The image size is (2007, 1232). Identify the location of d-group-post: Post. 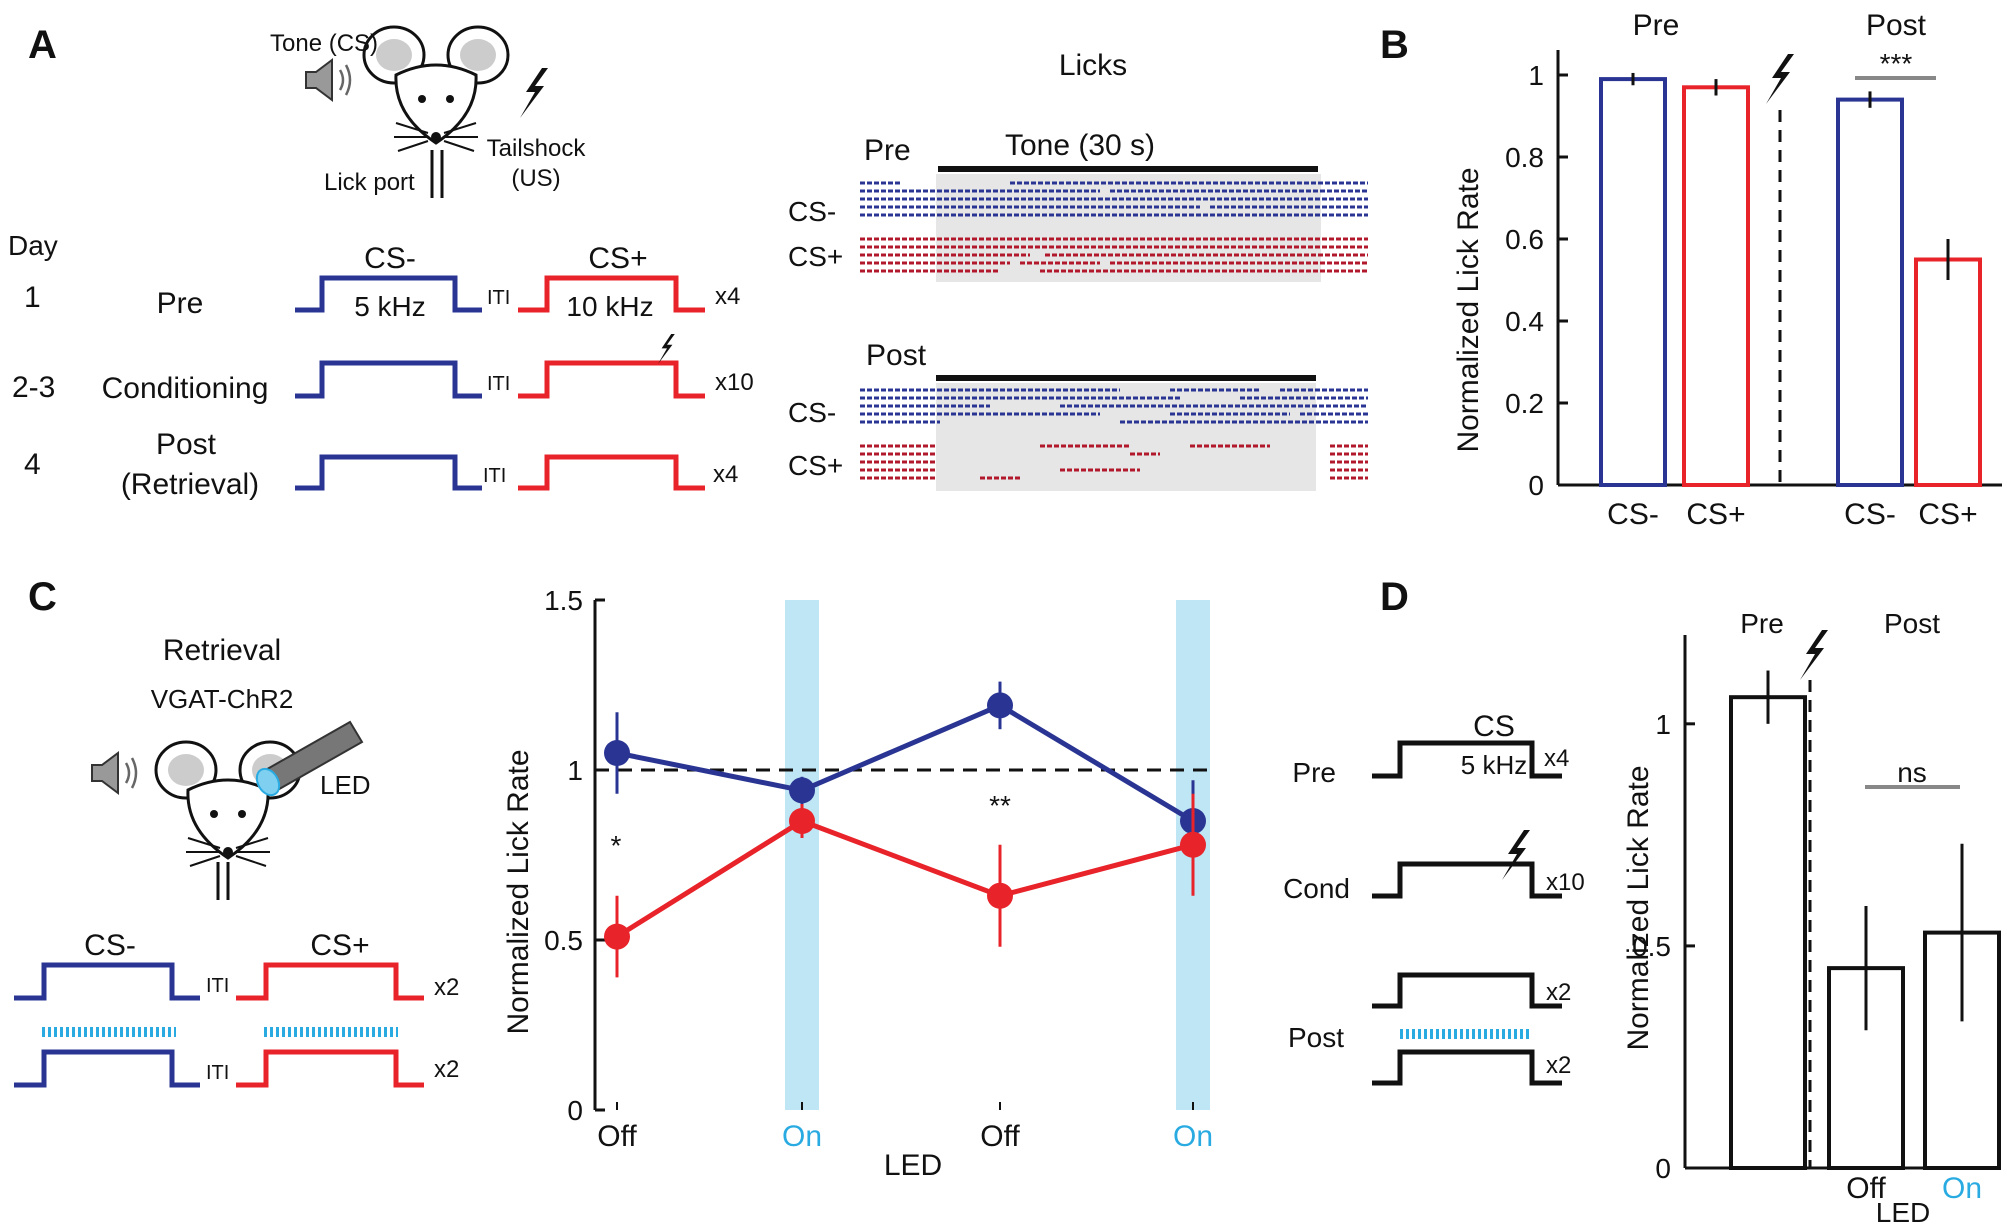
(1912, 623).